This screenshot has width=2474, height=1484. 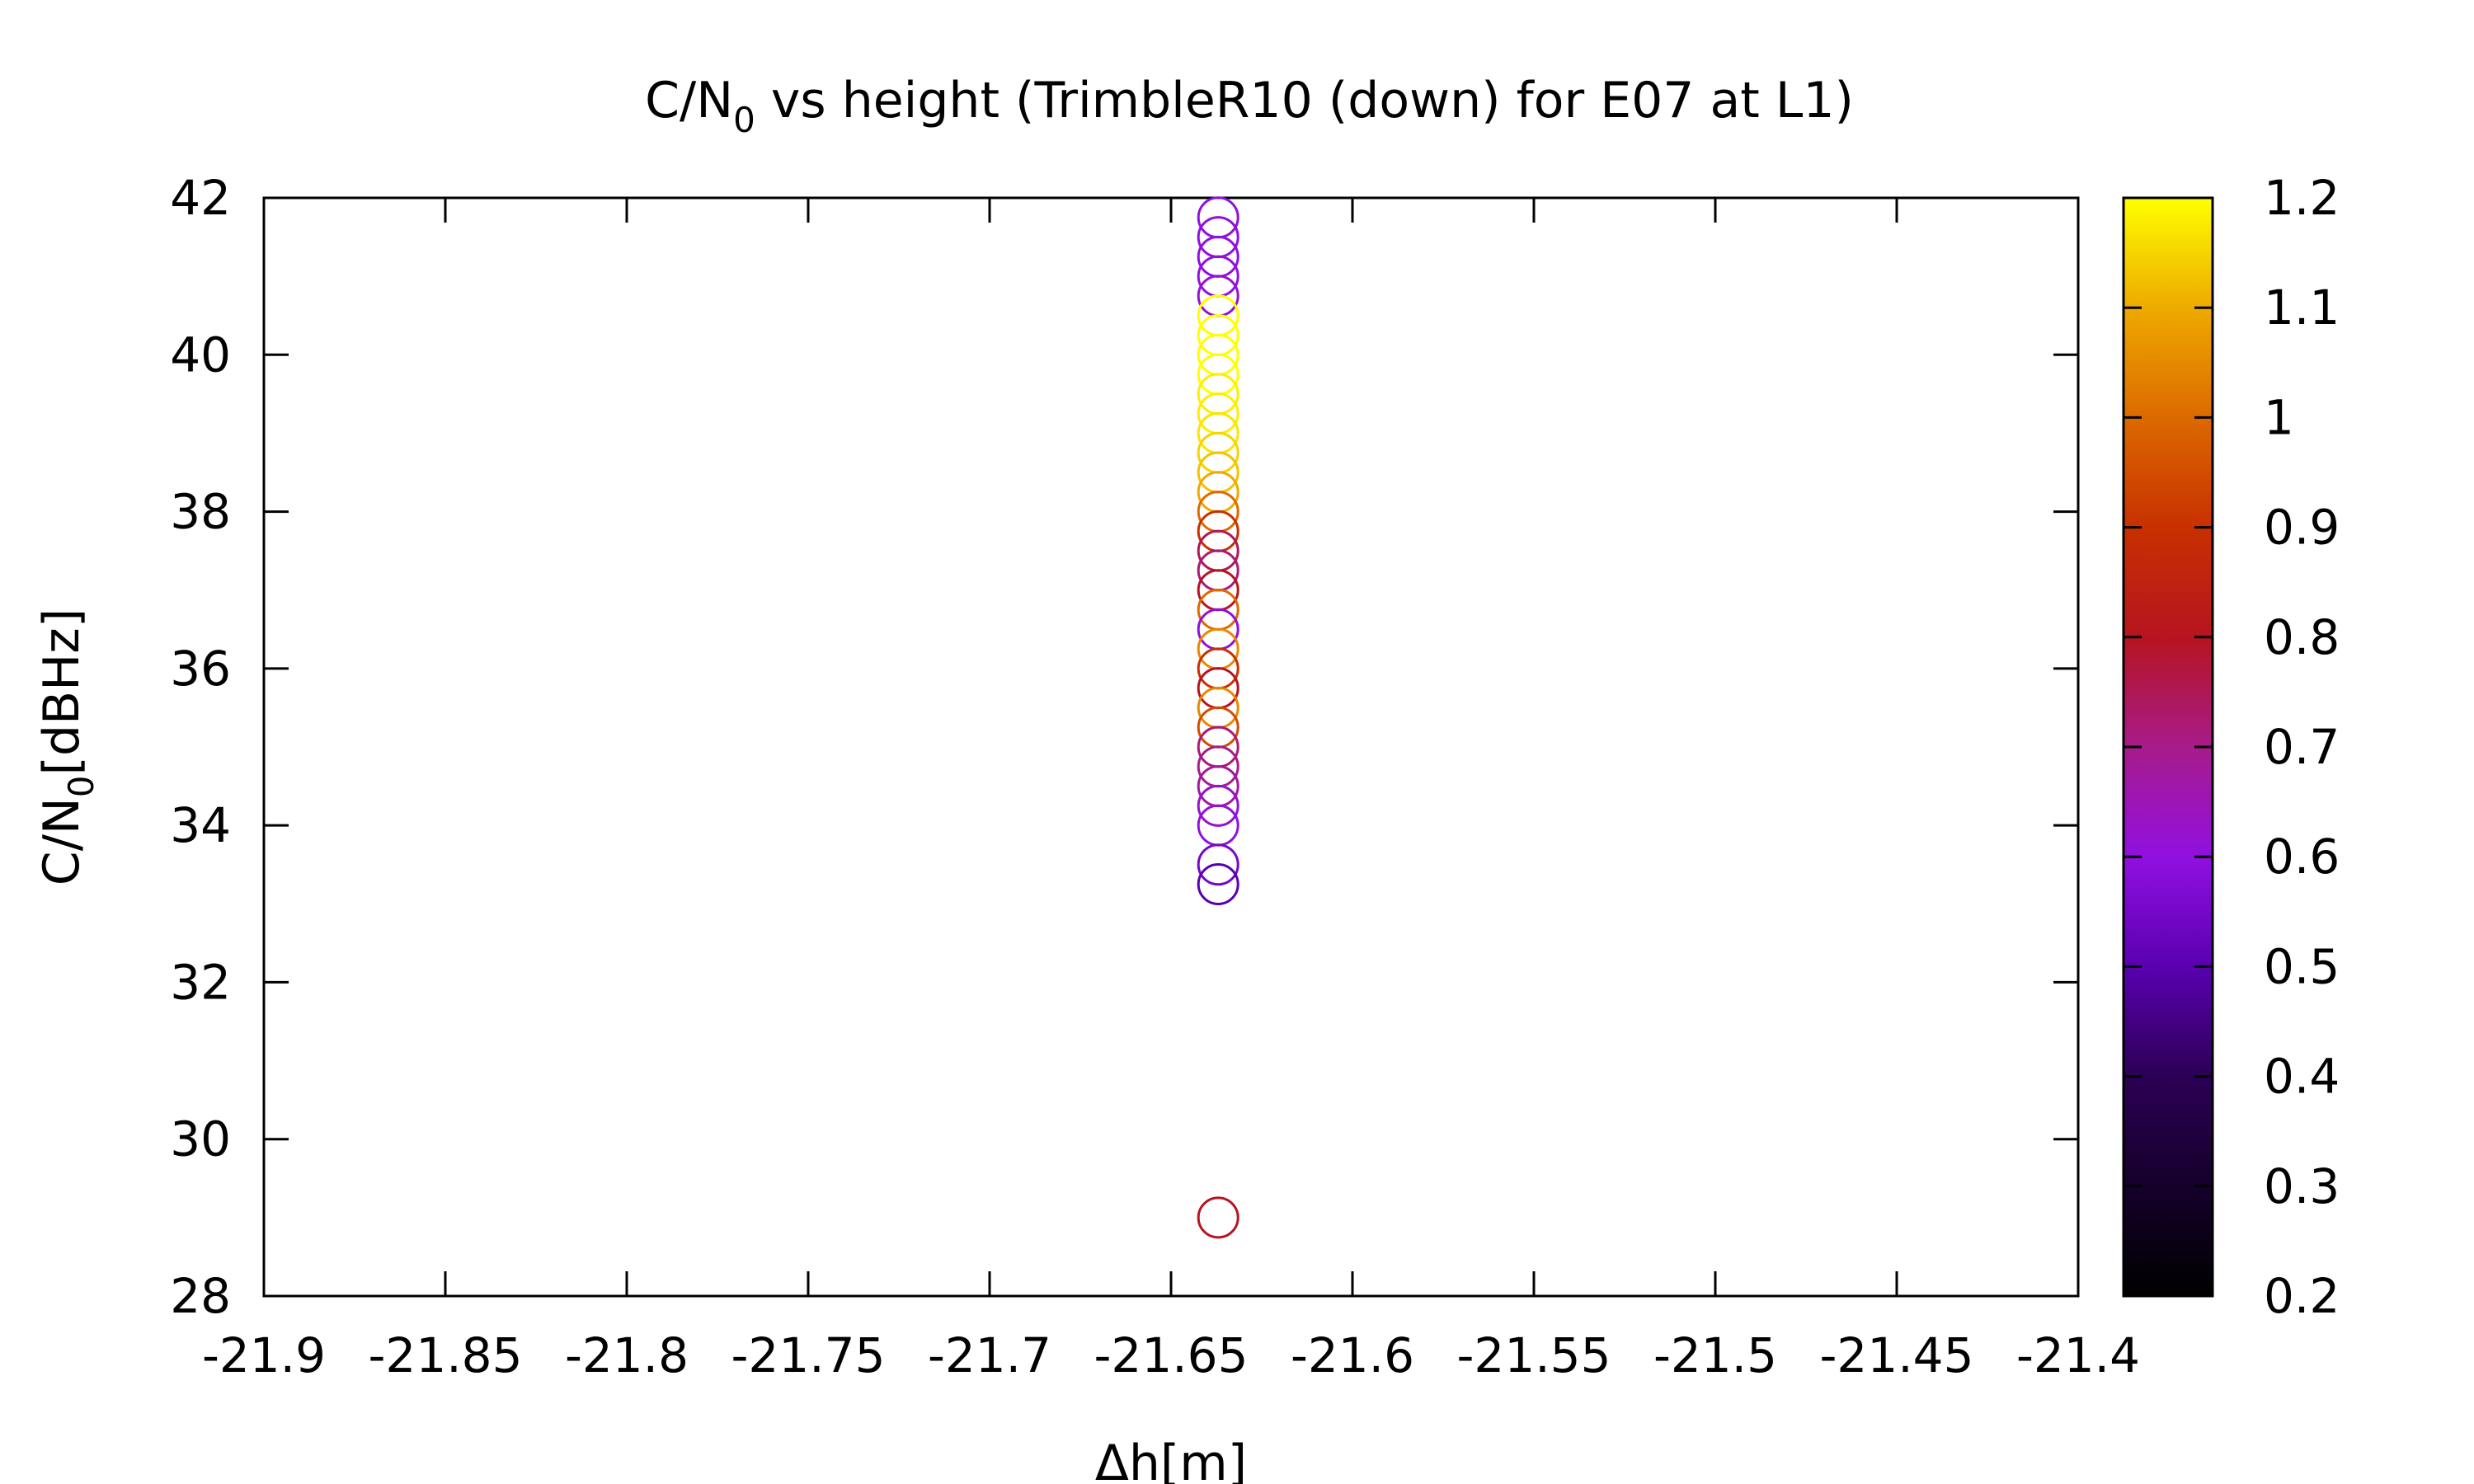 I want to click on colorbar-tick-label: 1.1, so click(x=2302, y=307).